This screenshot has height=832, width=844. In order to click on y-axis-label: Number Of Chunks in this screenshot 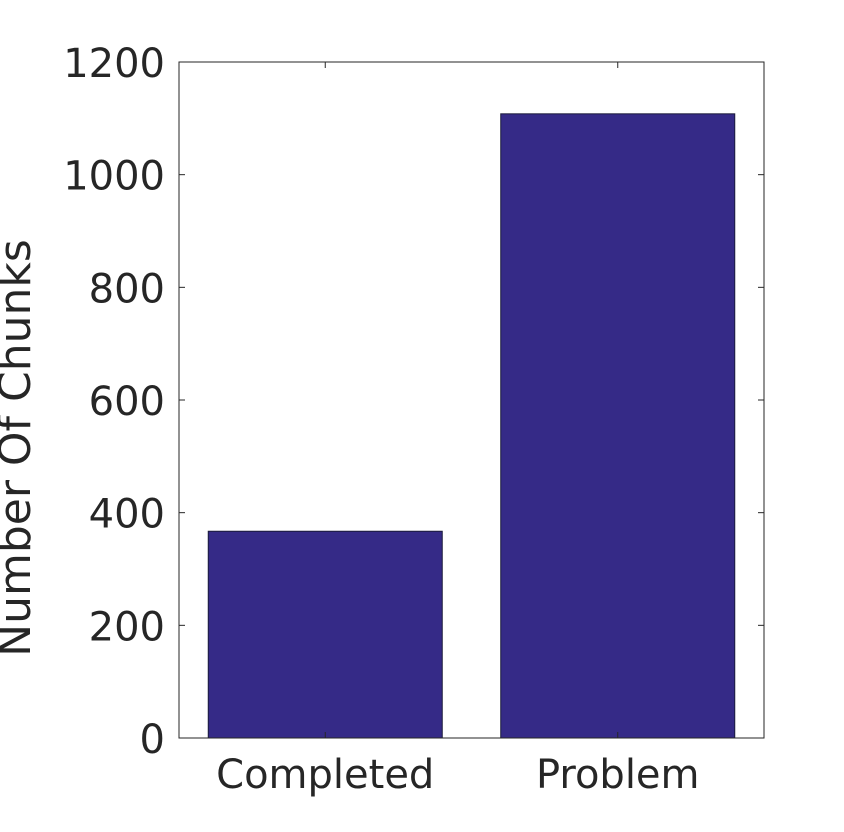, I will do `click(20, 448)`.